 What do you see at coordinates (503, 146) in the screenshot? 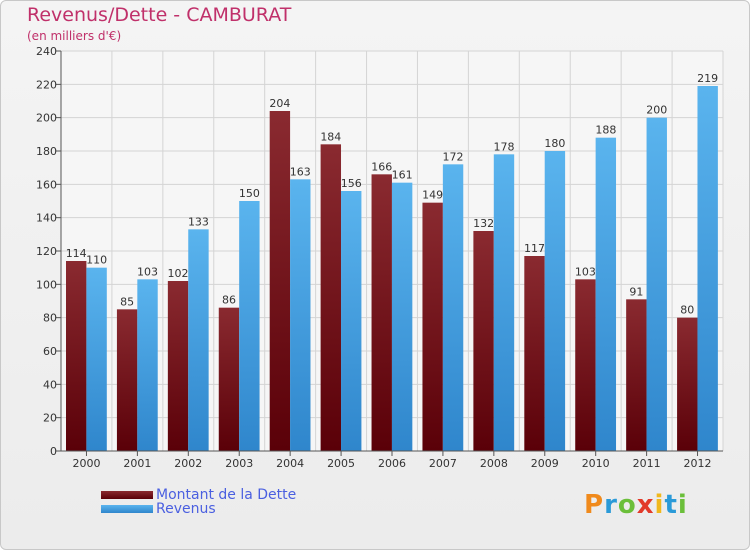
I see `data-label-revenus: 178` at bounding box center [503, 146].